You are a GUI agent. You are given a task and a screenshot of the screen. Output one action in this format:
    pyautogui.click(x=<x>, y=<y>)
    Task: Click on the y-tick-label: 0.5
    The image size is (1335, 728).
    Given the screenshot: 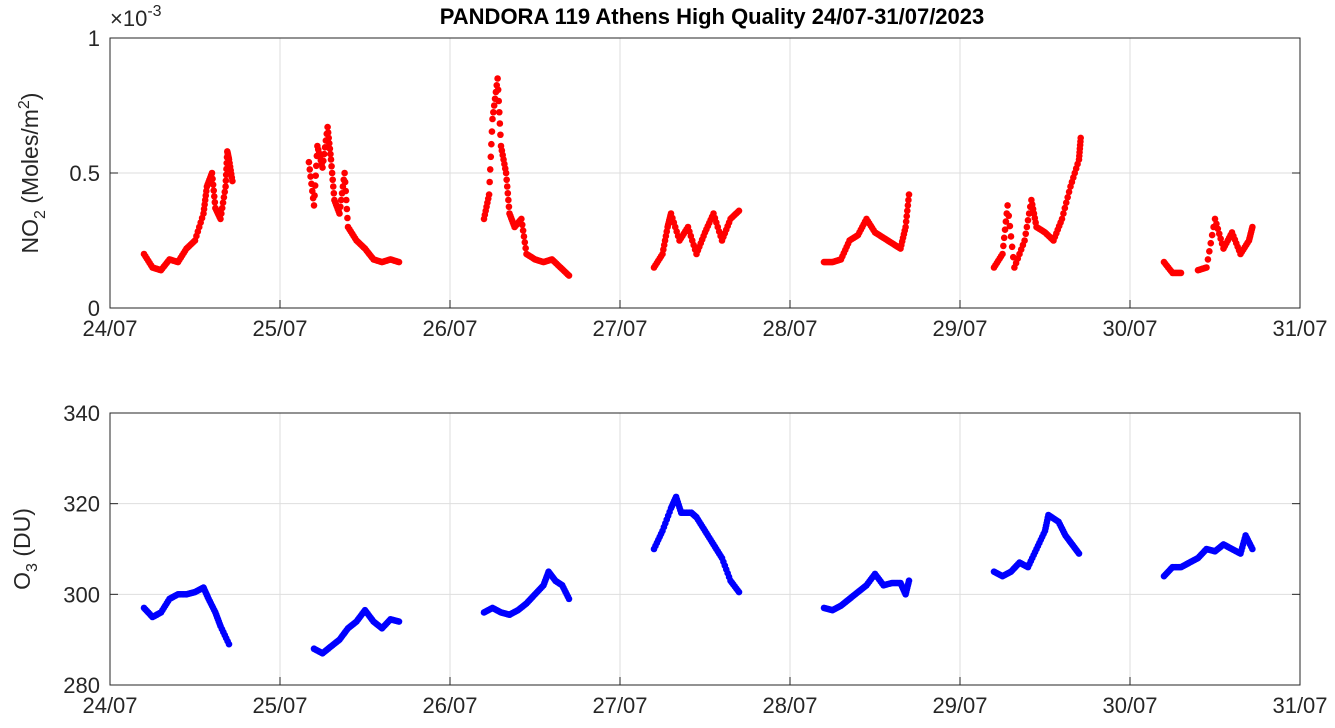 What is the action you would take?
    pyautogui.click(x=84, y=173)
    